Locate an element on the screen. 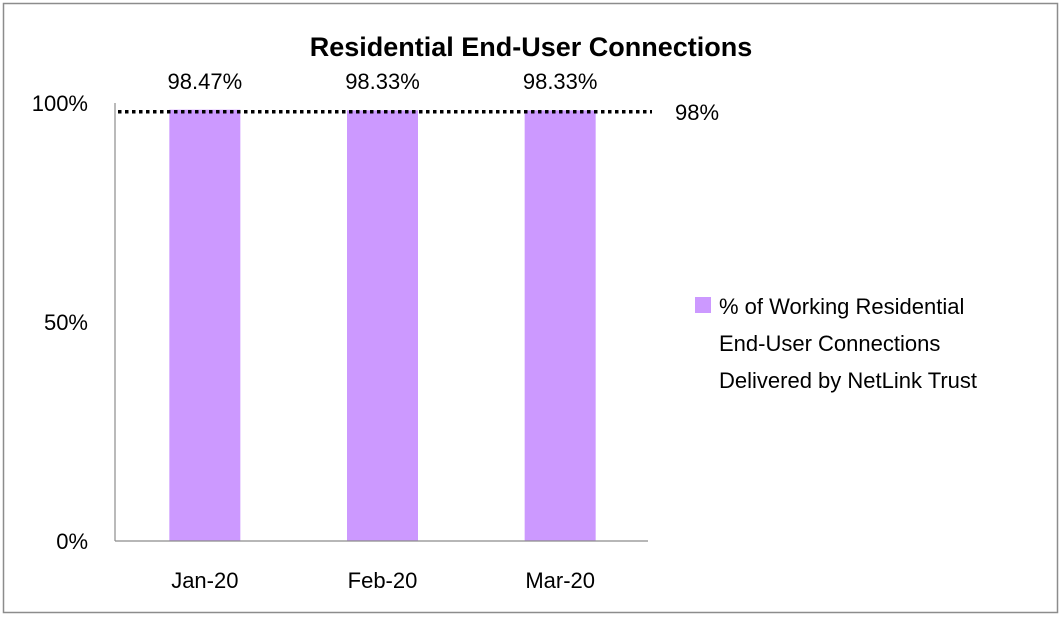 This screenshot has width=1061, height=622. x-axis-ticks: Jan-20 Feb-20 Mar-20 is located at coordinates (383, 580).